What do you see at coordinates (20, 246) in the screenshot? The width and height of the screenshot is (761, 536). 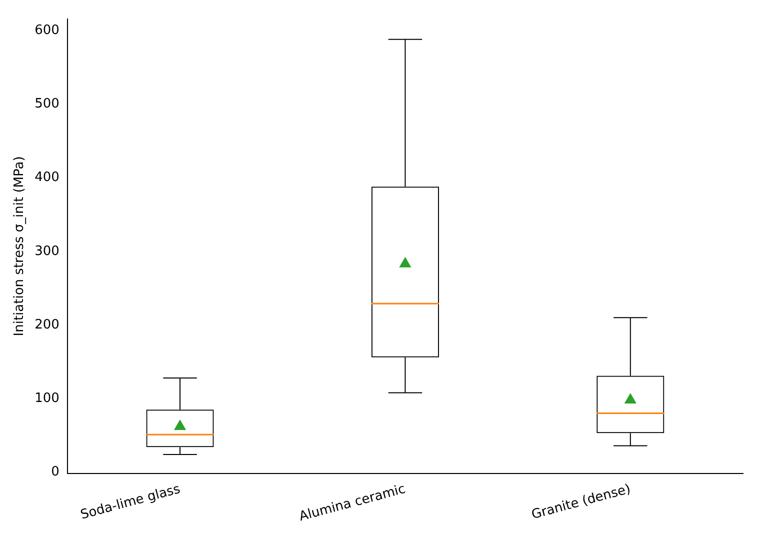 I see `y-axis-title: Initiation stress σ_init (MPa)` at bounding box center [20, 246].